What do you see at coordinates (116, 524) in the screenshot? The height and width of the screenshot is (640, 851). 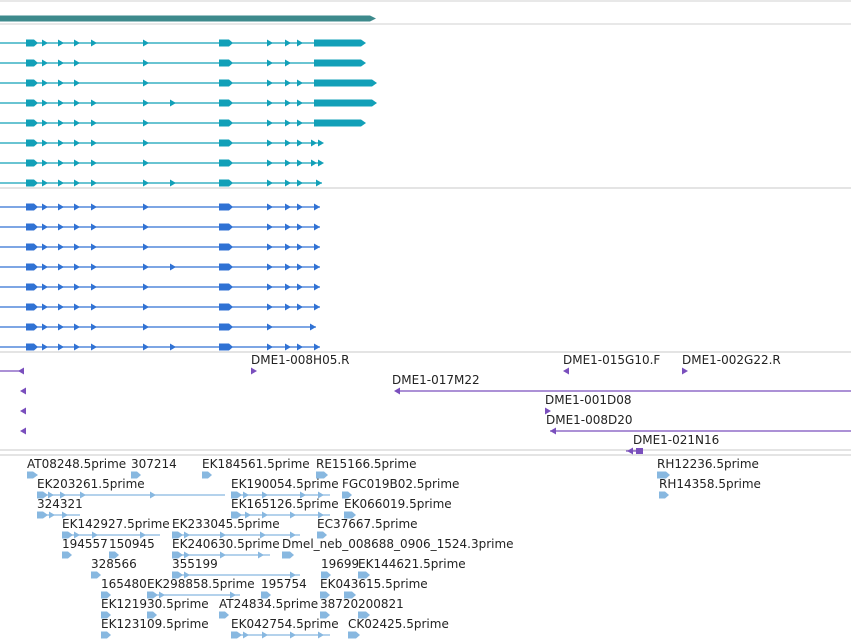 I see `est-label: EK142927.5prime` at bounding box center [116, 524].